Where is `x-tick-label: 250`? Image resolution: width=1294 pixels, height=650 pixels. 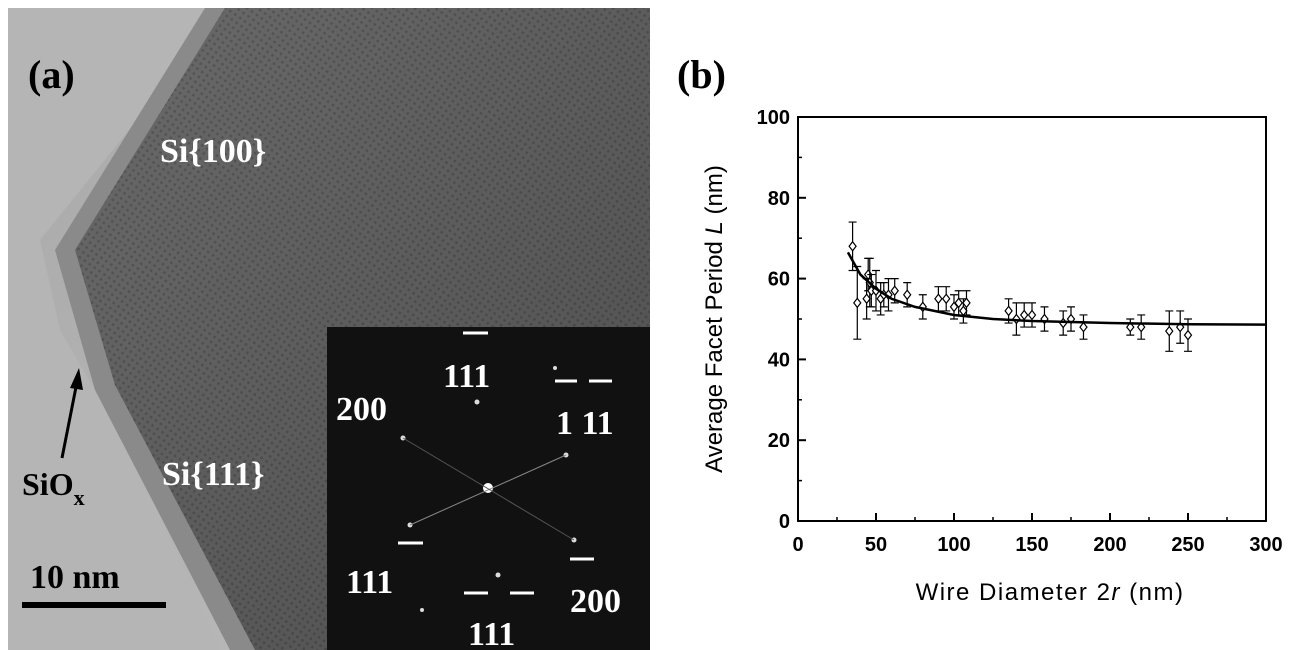 x-tick-label: 250 is located at coordinates (1187, 545).